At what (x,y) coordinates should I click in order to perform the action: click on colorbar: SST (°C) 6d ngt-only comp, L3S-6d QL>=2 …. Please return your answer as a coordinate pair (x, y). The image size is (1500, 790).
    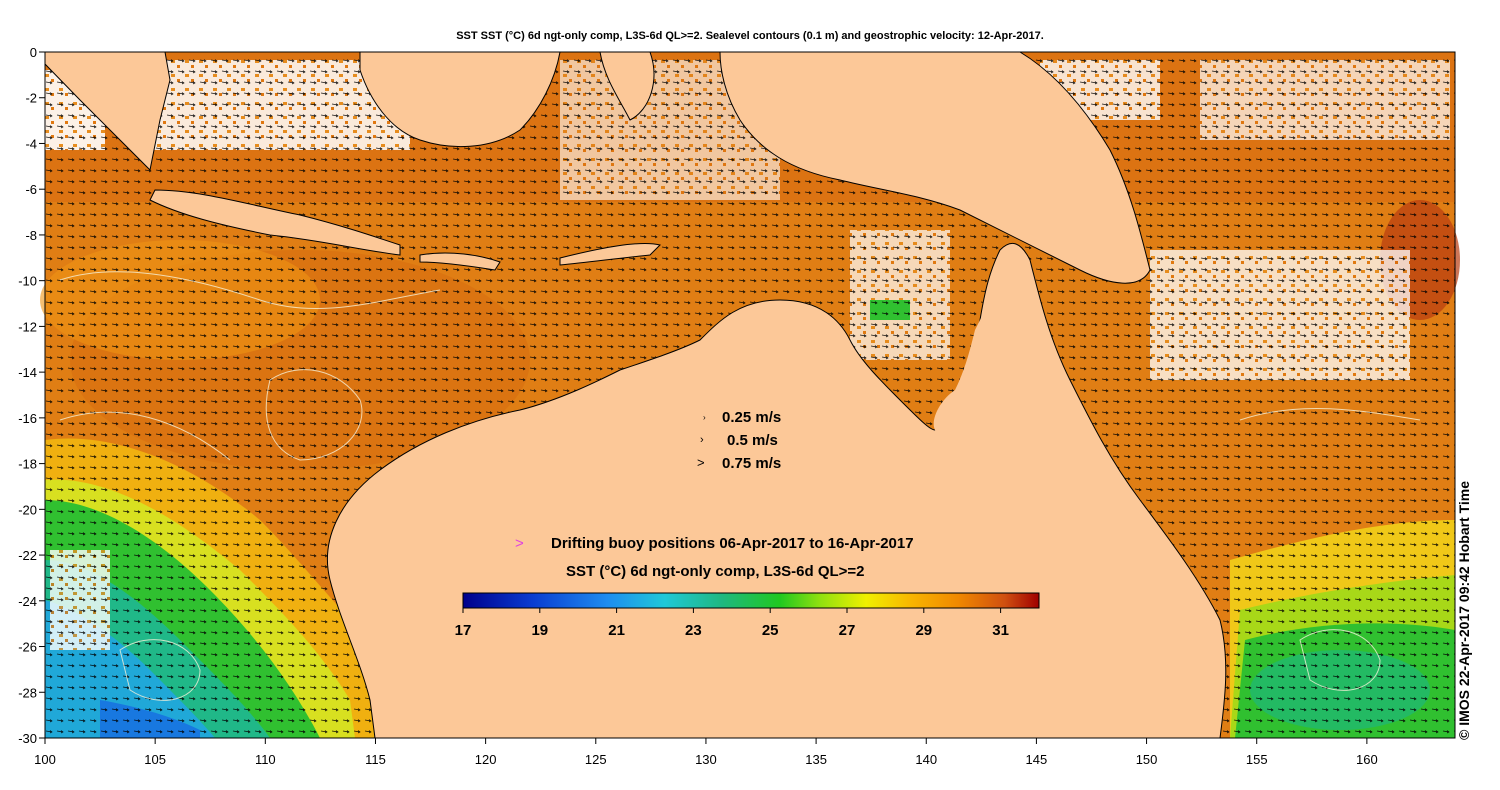
    Looking at the image, I should click on (747, 601).